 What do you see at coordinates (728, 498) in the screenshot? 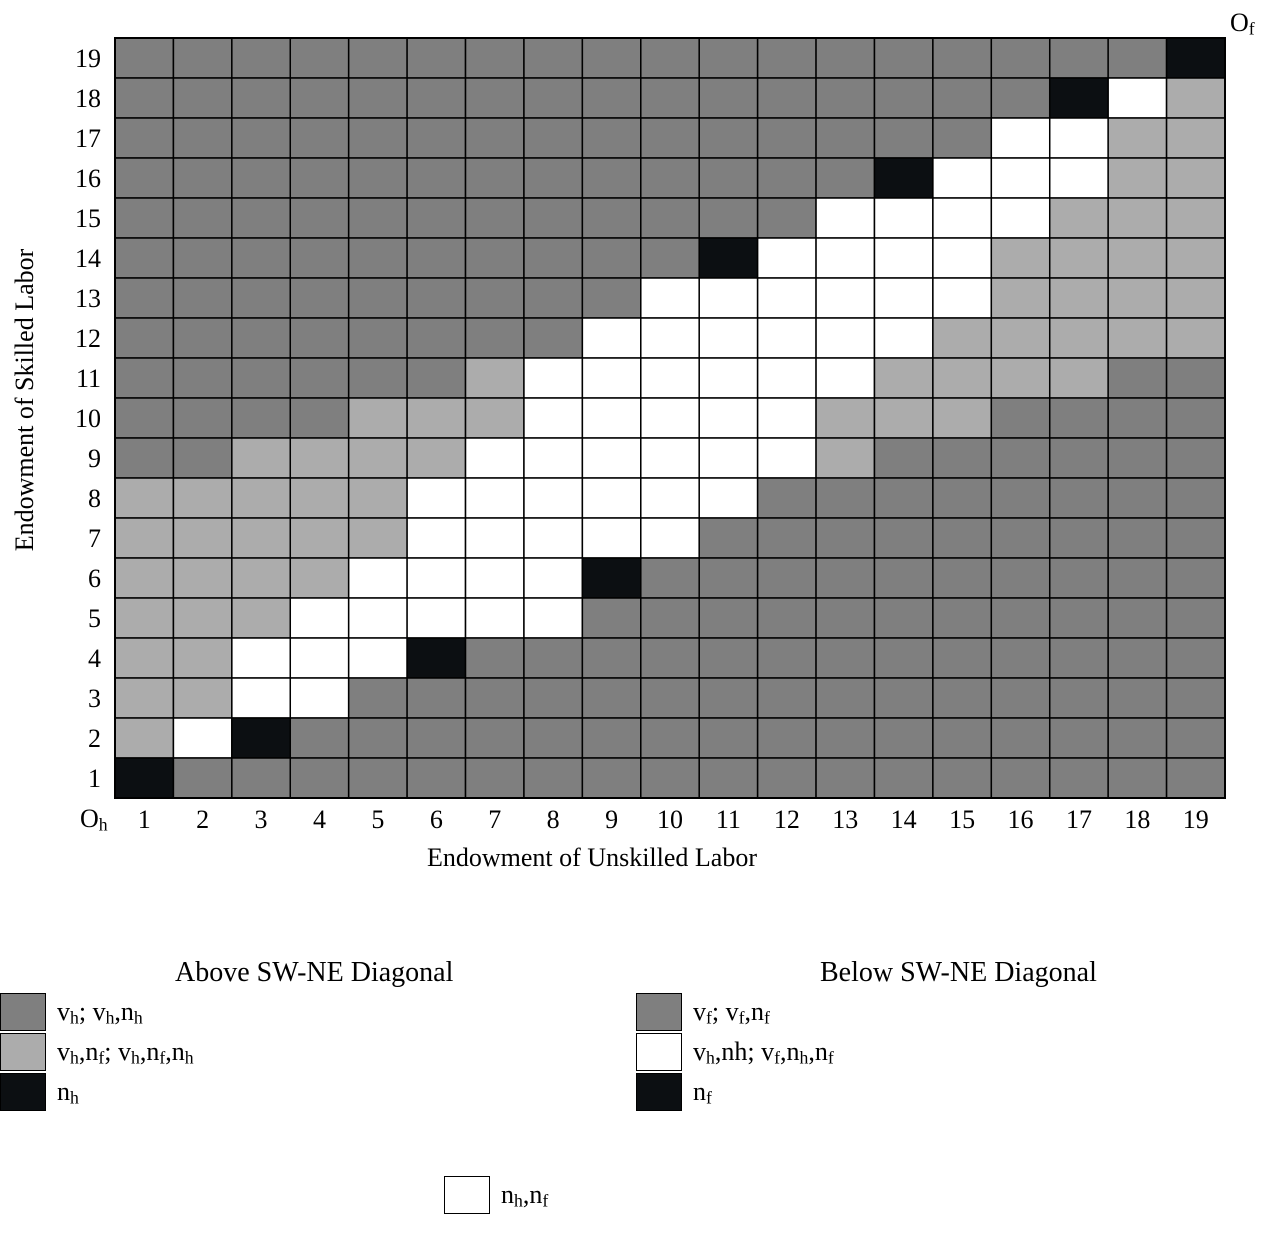
I see `heatmap-cell-x11-y8` at bounding box center [728, 498].